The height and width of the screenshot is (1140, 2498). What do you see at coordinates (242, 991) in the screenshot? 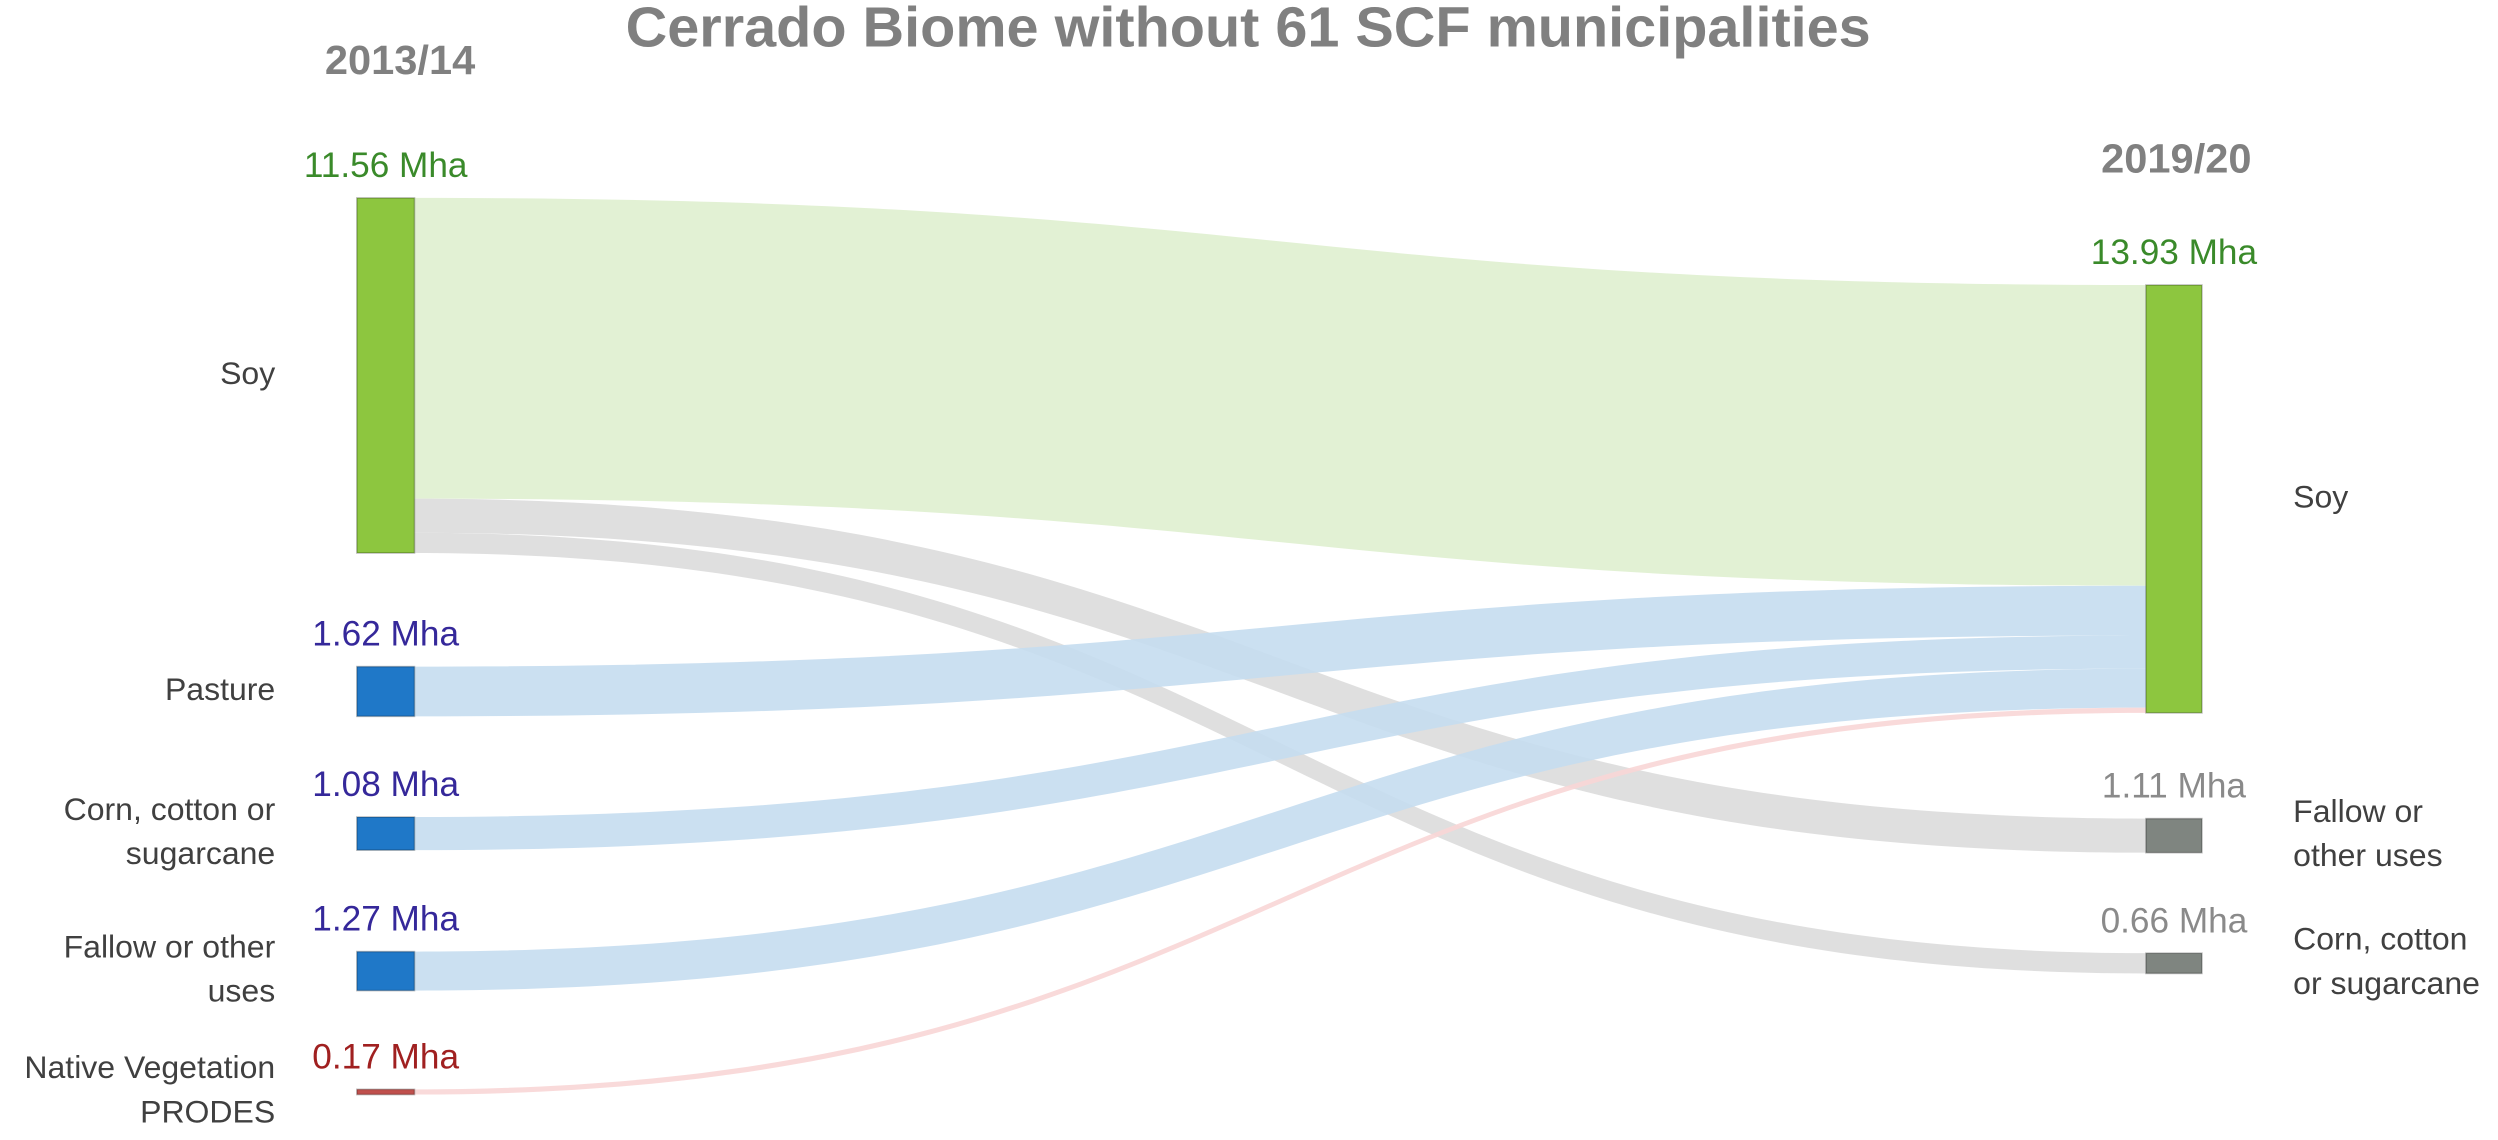
I see `node-label: uses` at bounding box center [242, 991].